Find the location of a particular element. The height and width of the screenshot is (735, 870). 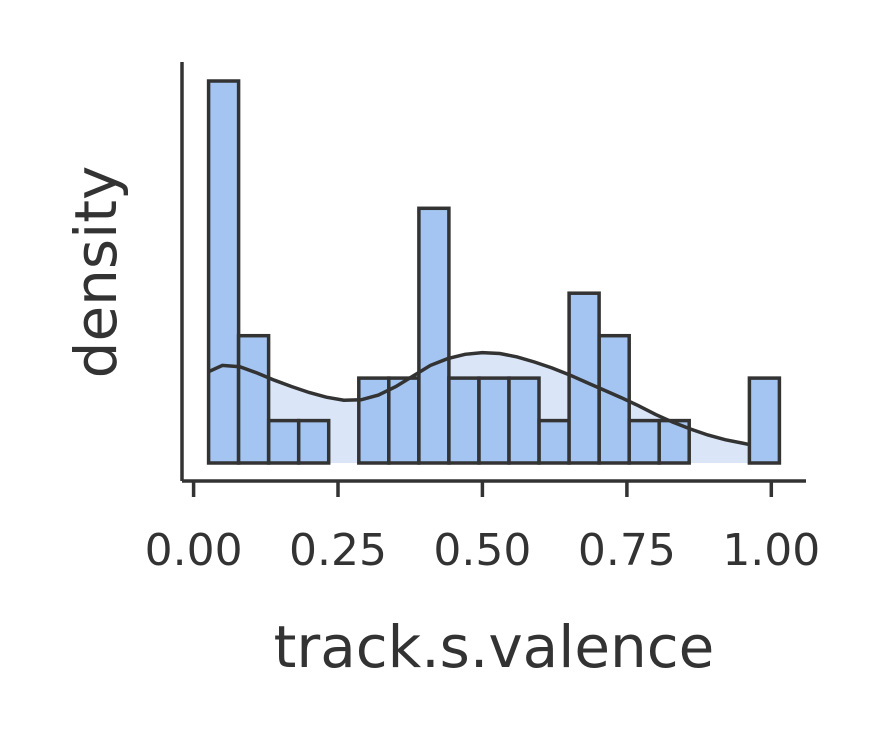

x-tick-label-0: 0.00 is located at coordinates (194, 550).